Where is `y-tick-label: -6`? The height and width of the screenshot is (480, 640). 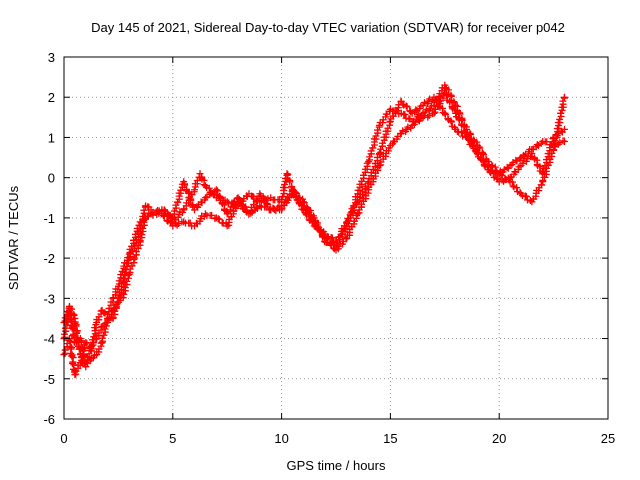 y-tick-label: -6 is located at coordinates (49, 419).